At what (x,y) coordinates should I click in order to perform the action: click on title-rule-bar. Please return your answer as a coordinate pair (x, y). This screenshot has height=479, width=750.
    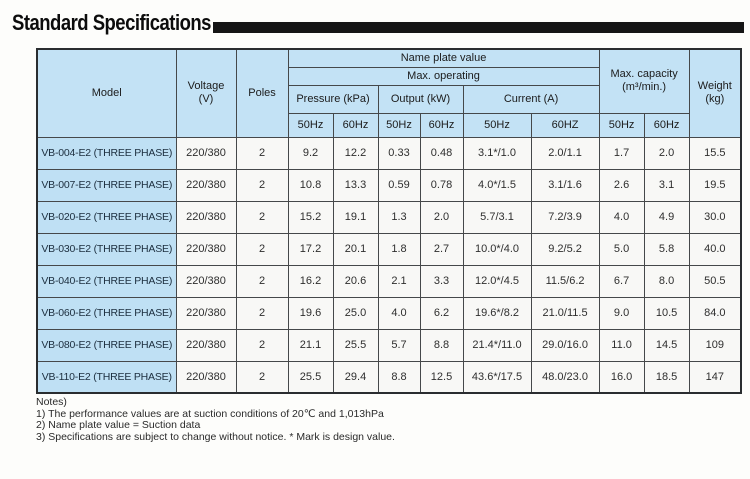
    Looking at the image, I should click on (478, 27).